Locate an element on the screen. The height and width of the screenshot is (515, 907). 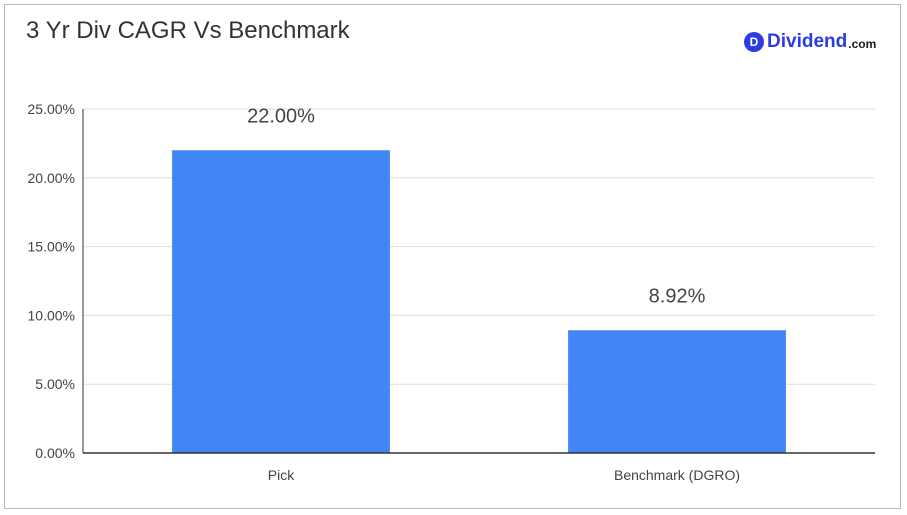
dividend-logo: D Dividend .com is located at coordinates (810, 42).